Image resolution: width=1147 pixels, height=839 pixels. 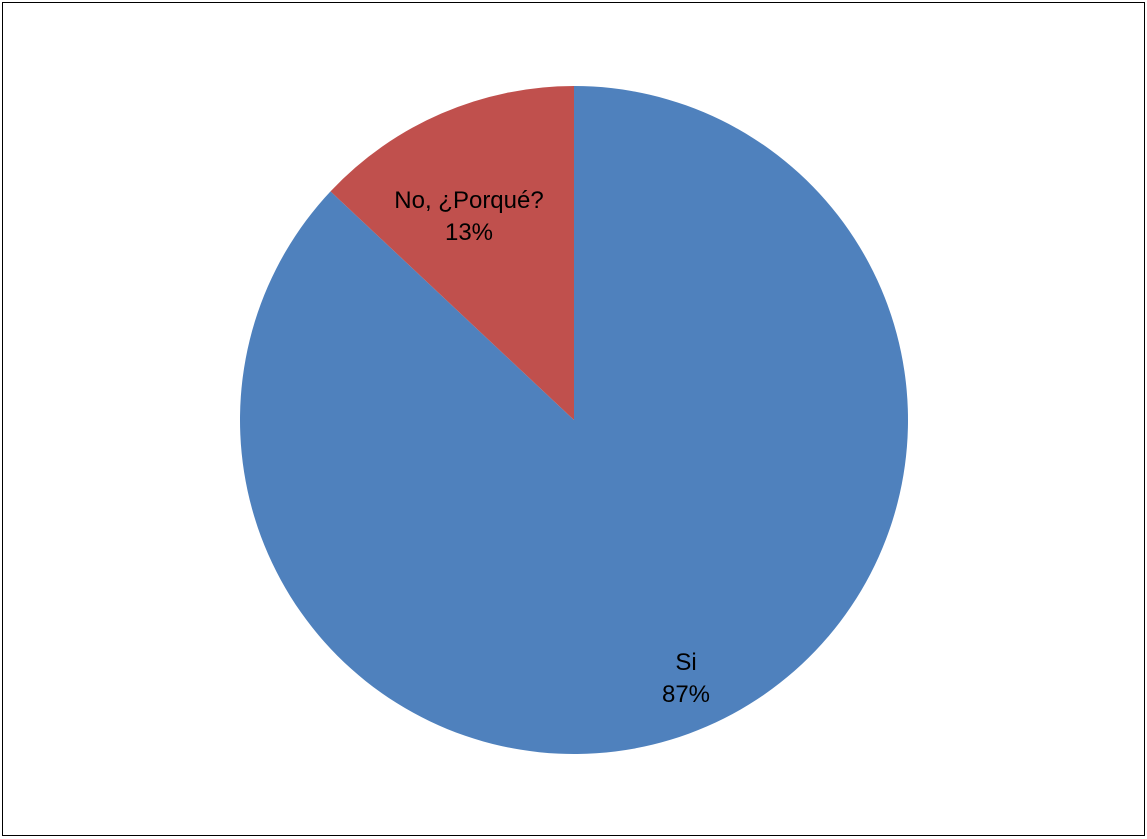 What do you see at coordinates (468, 200) in the screenshot?
I see `slice-category-label: No, ¿Porqué?` at bounding box center [468, 200].